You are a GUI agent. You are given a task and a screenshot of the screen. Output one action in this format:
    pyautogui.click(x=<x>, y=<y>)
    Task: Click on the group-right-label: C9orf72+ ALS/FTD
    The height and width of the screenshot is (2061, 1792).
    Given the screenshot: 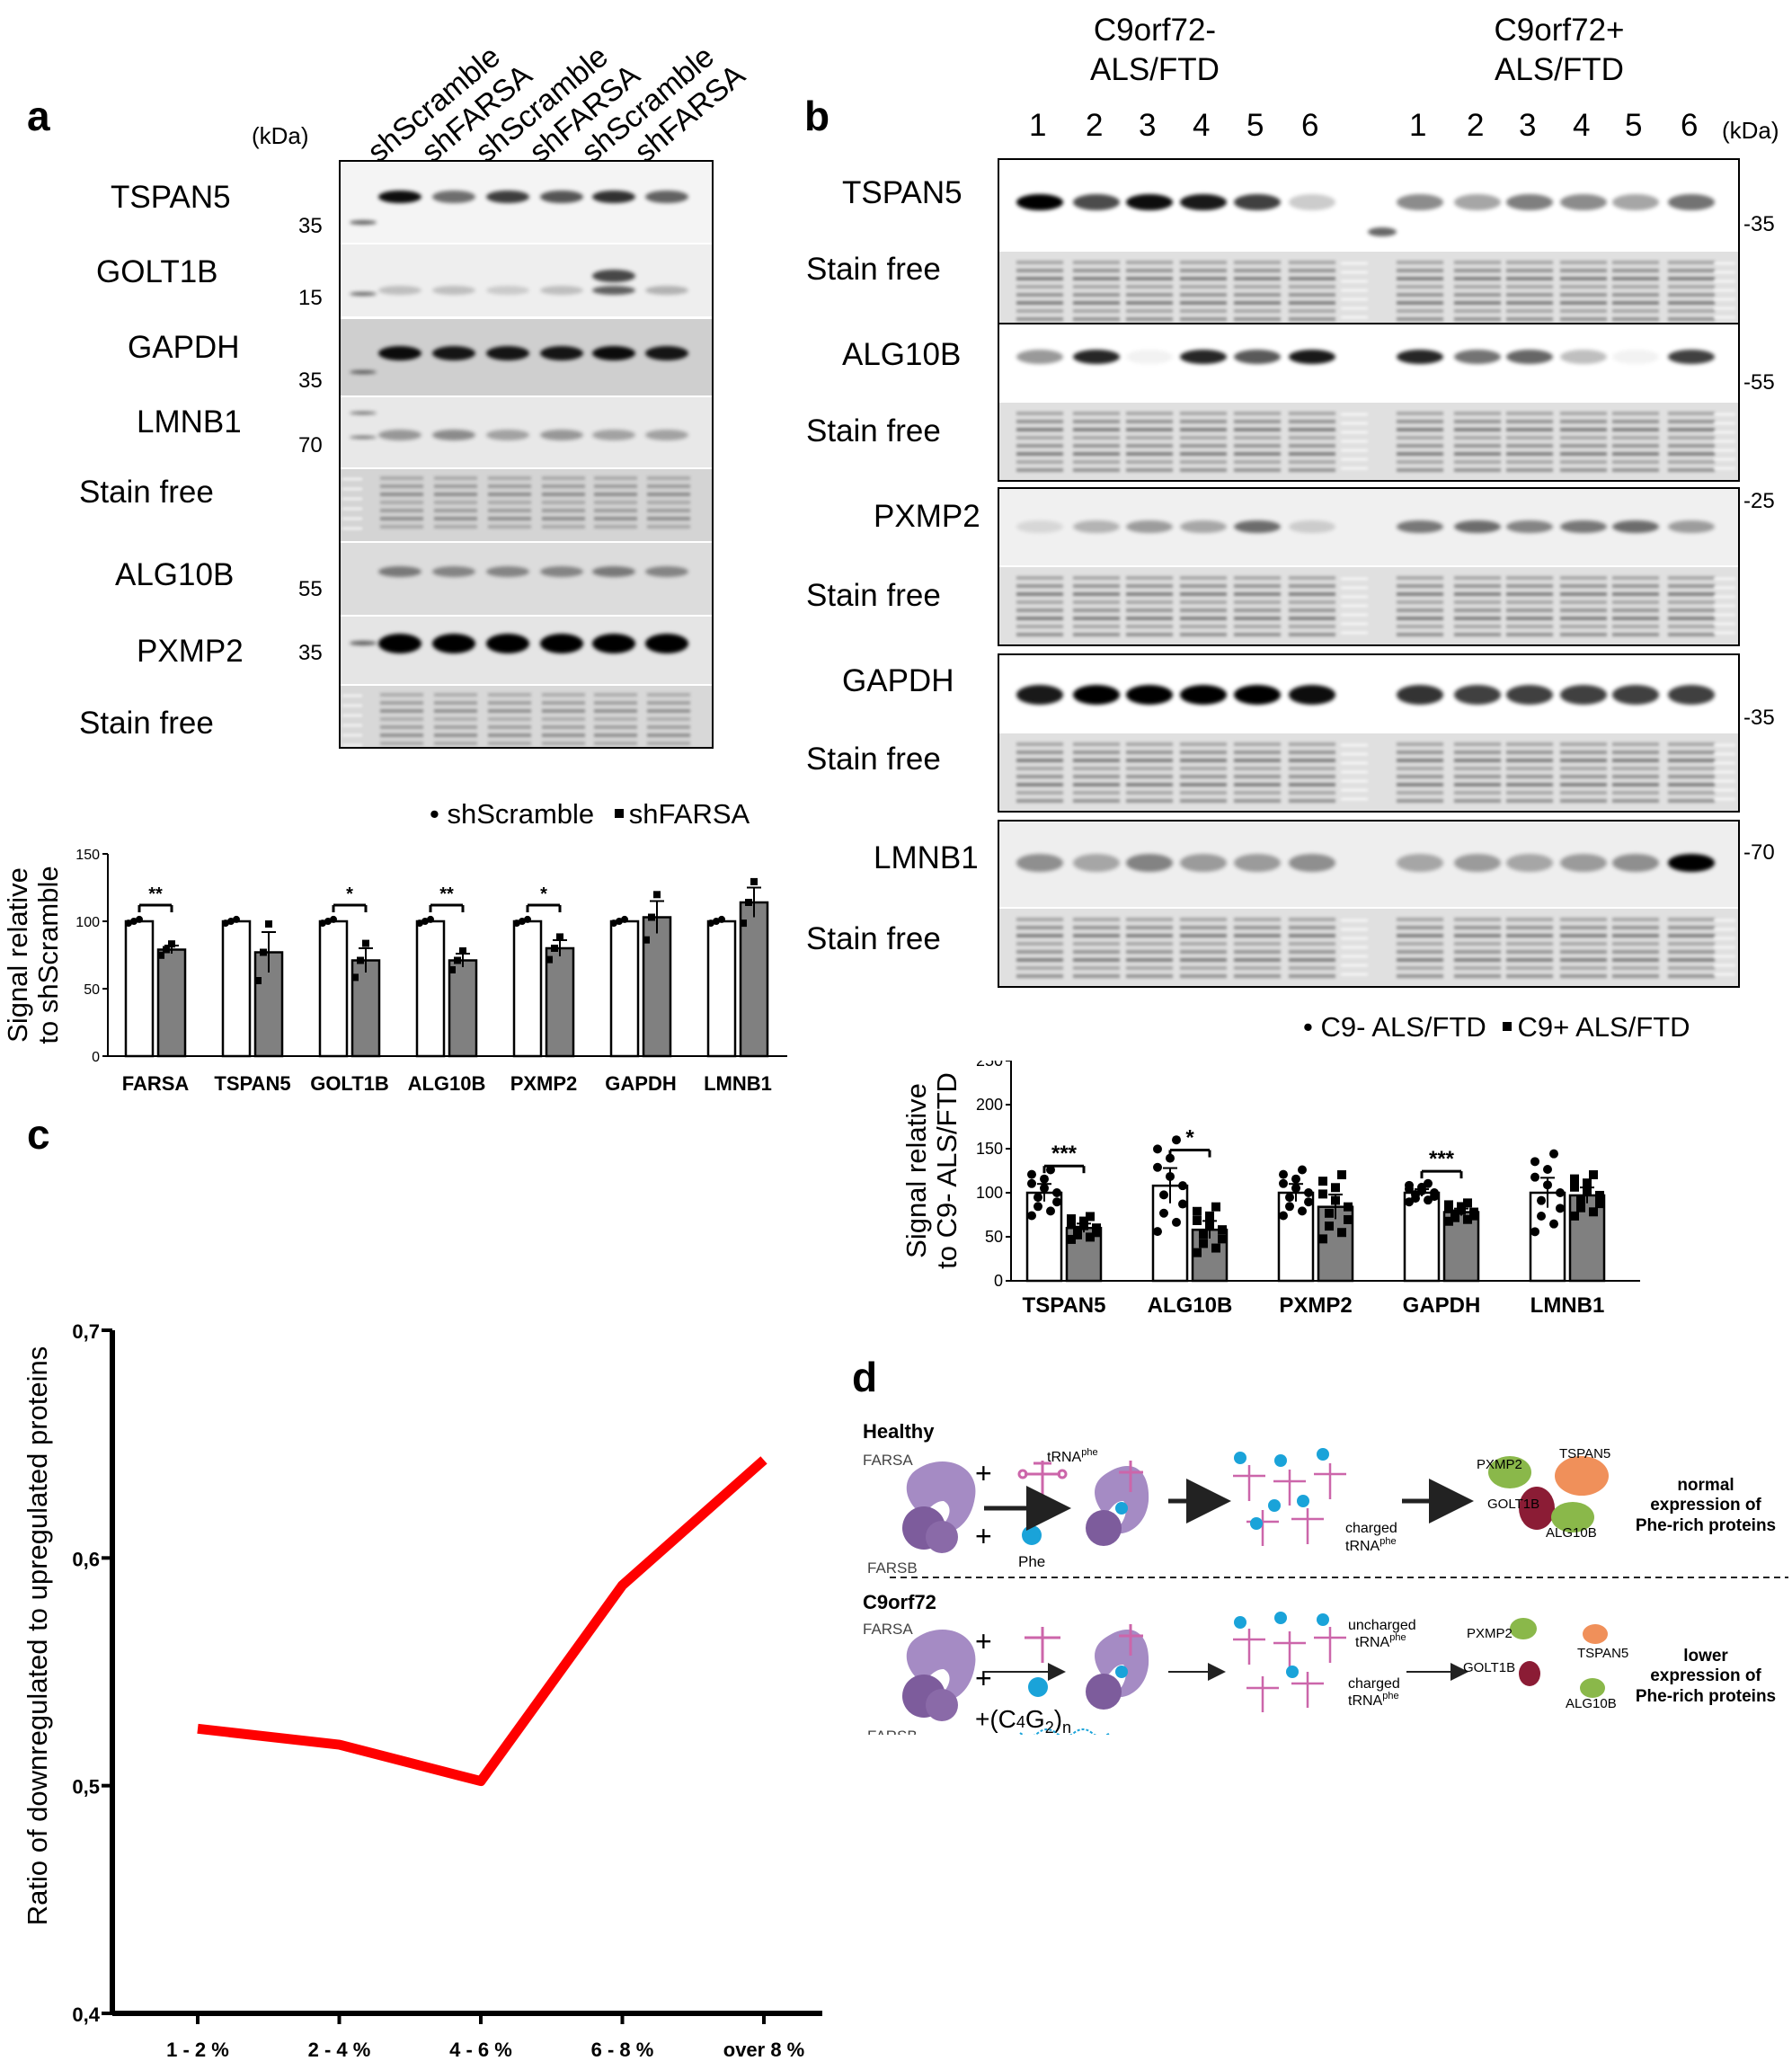 What is the action you would take?
    pyautogui.click(x=1559, y=51)
    